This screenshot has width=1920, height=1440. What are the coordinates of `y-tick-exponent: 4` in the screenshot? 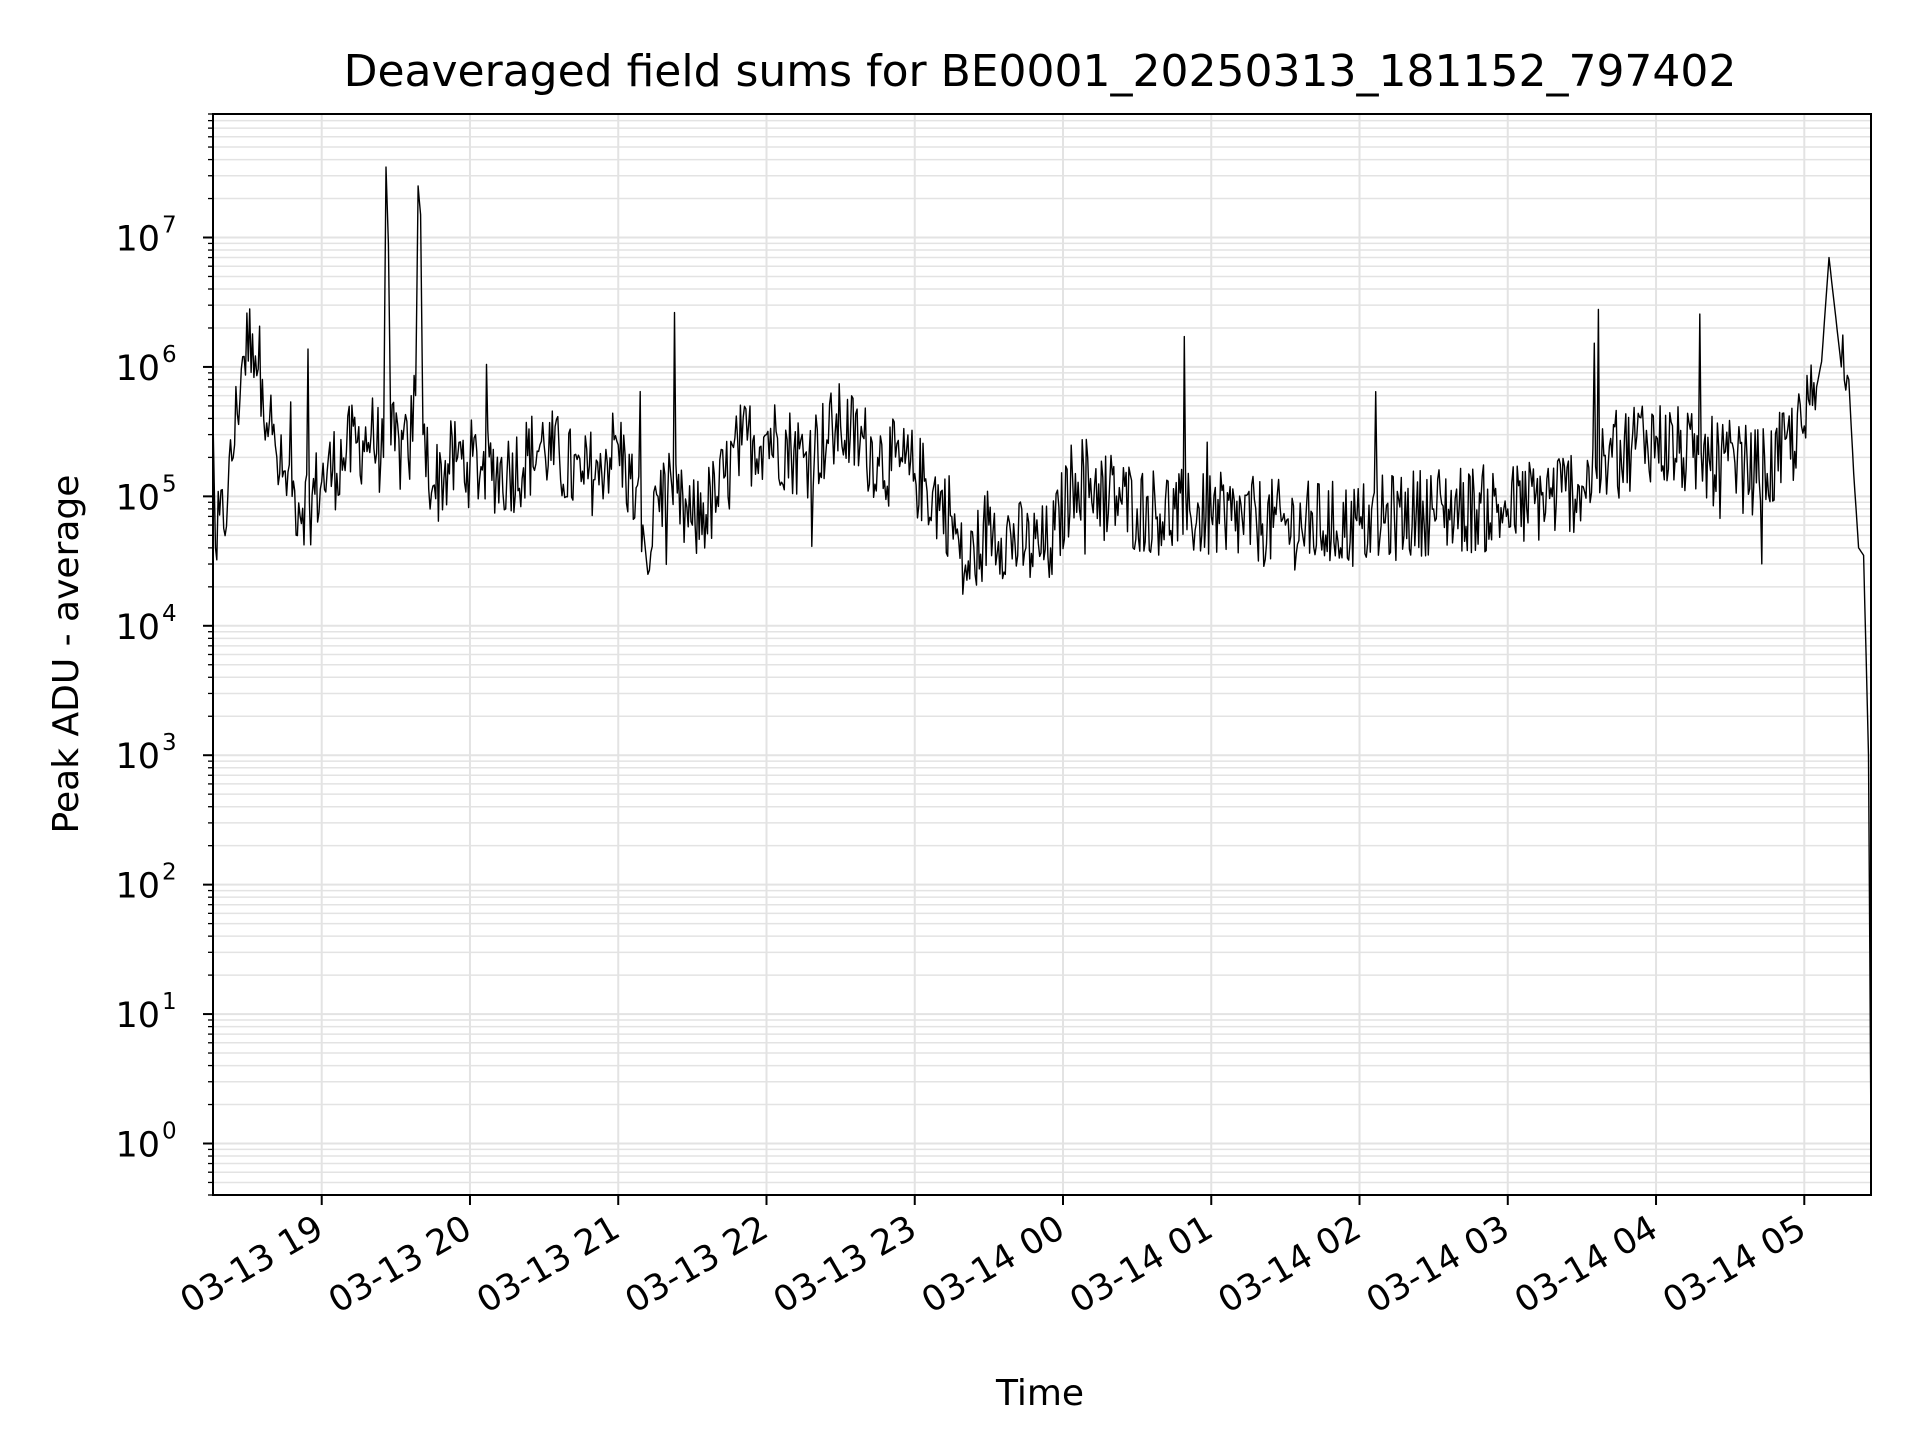 It's located at (169, 614).